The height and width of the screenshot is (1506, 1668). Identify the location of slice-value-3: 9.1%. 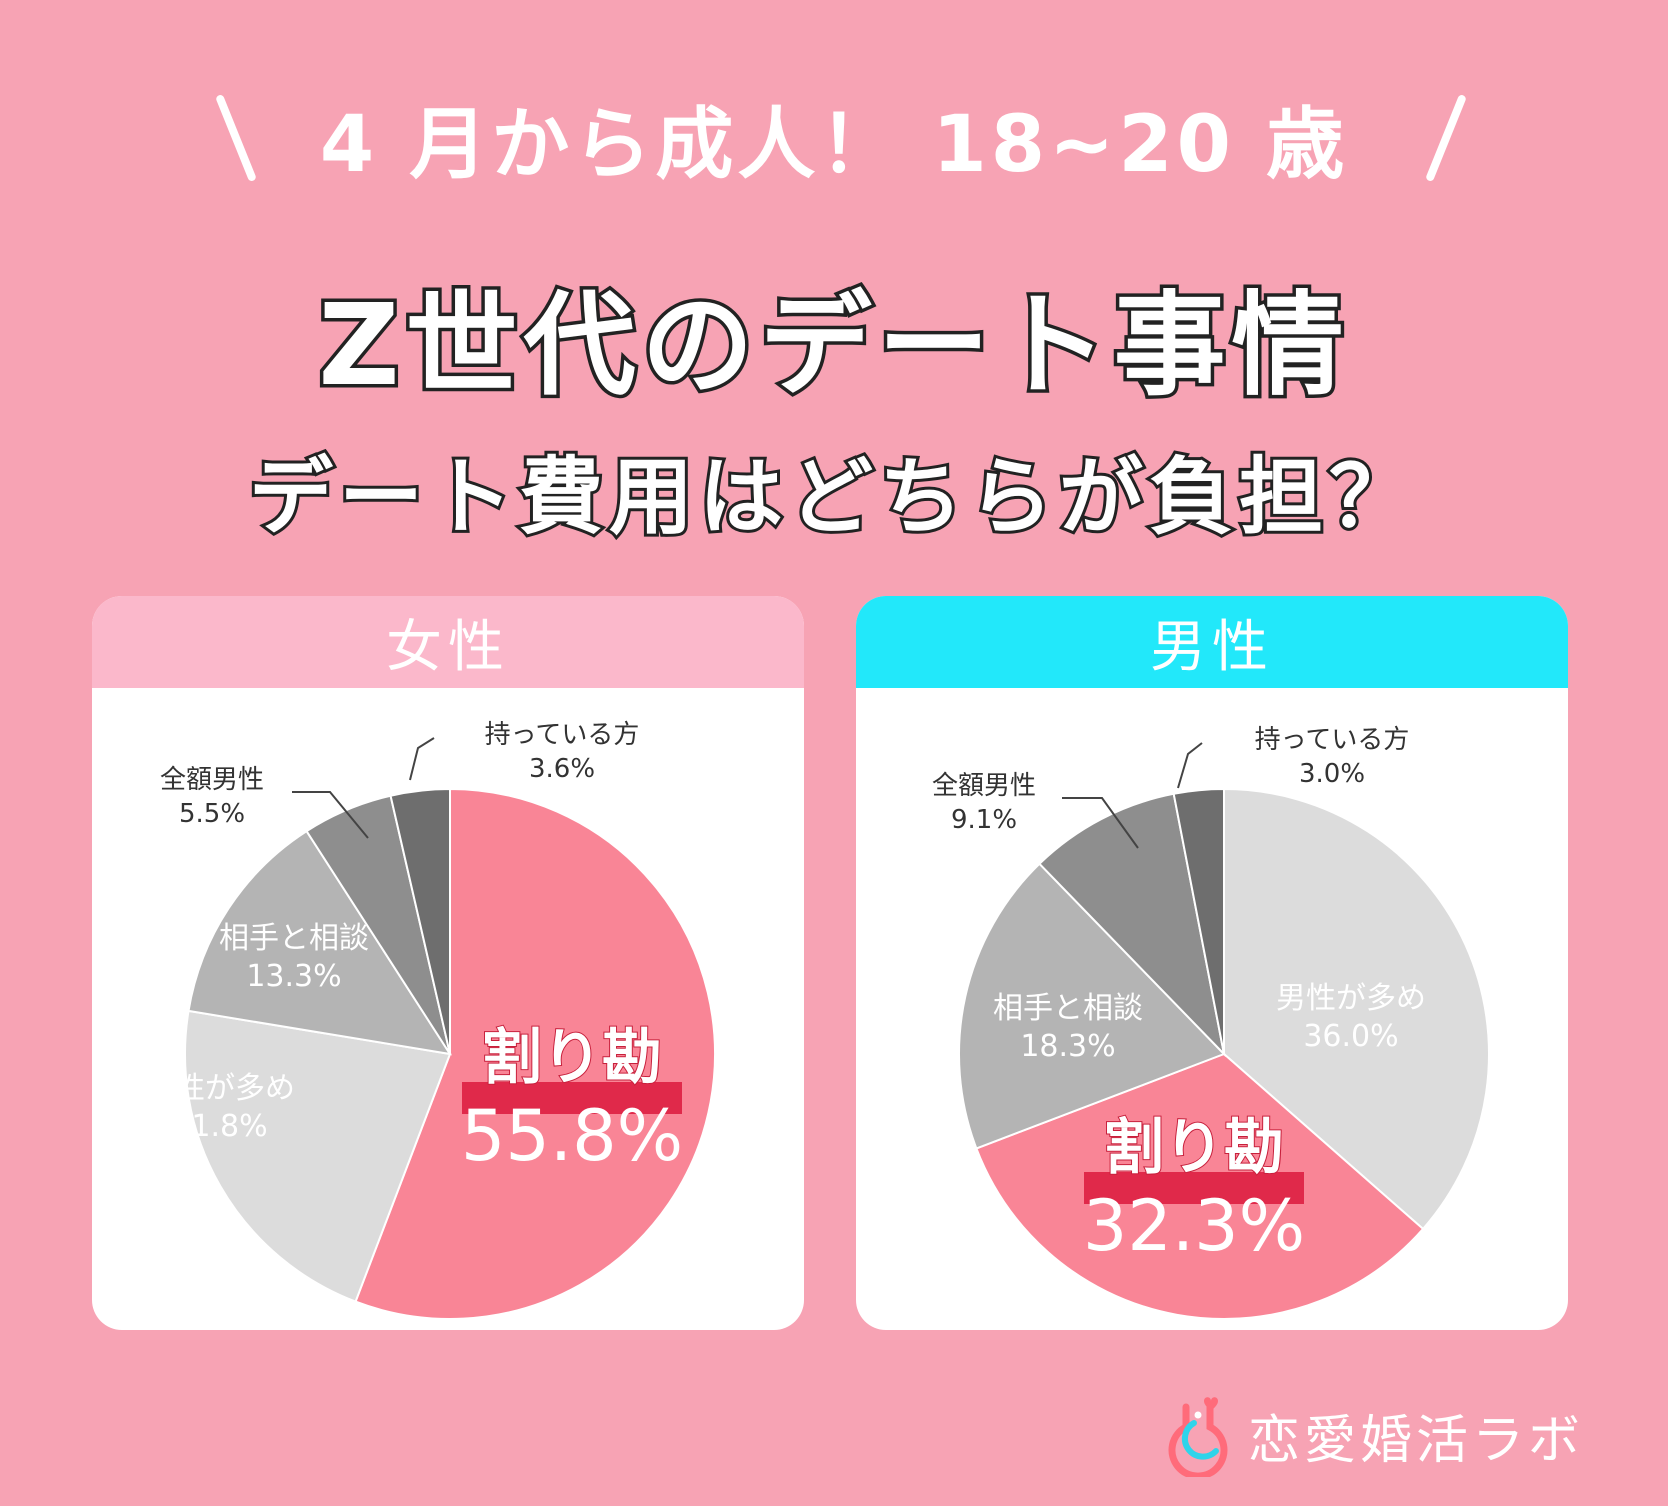
(984, 820).